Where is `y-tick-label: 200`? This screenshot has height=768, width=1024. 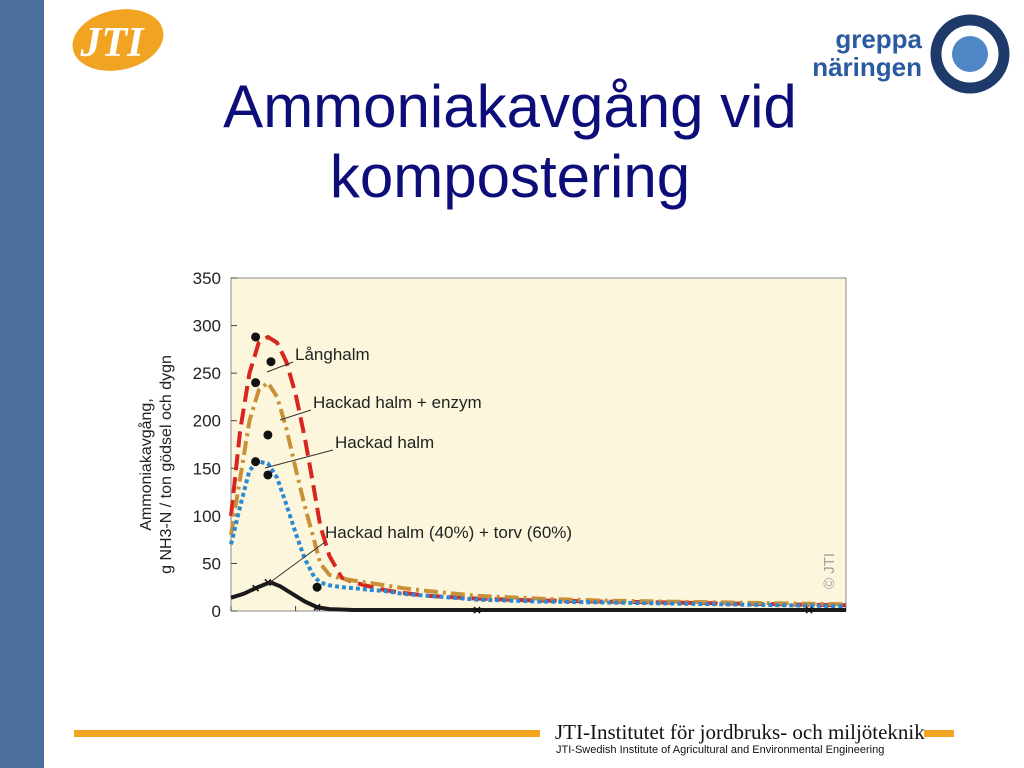 y-tick-label: 200 is located at coordinates (207, 421).